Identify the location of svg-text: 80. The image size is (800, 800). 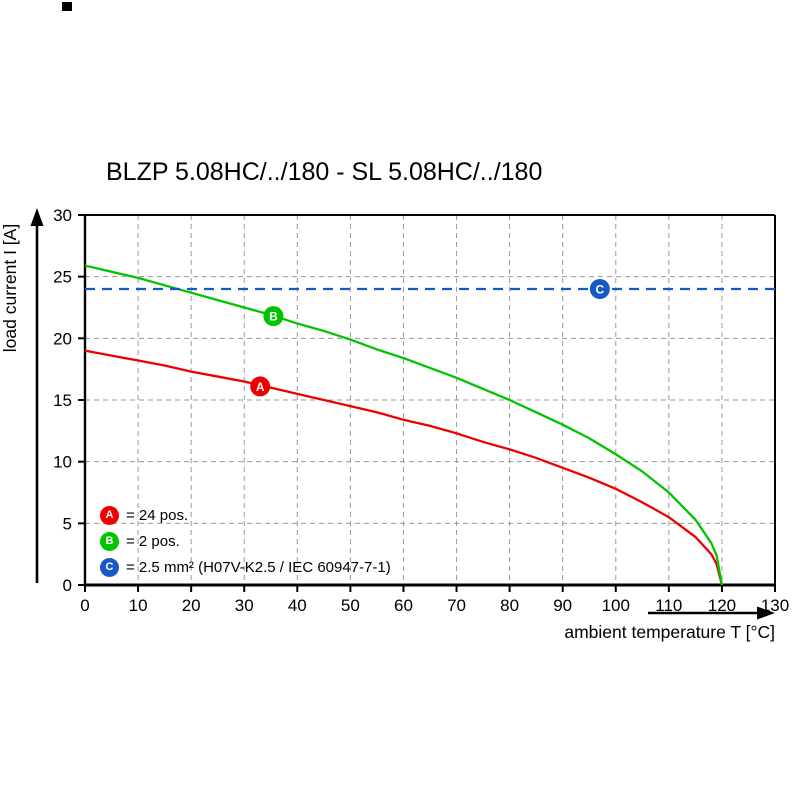
(509, 605).